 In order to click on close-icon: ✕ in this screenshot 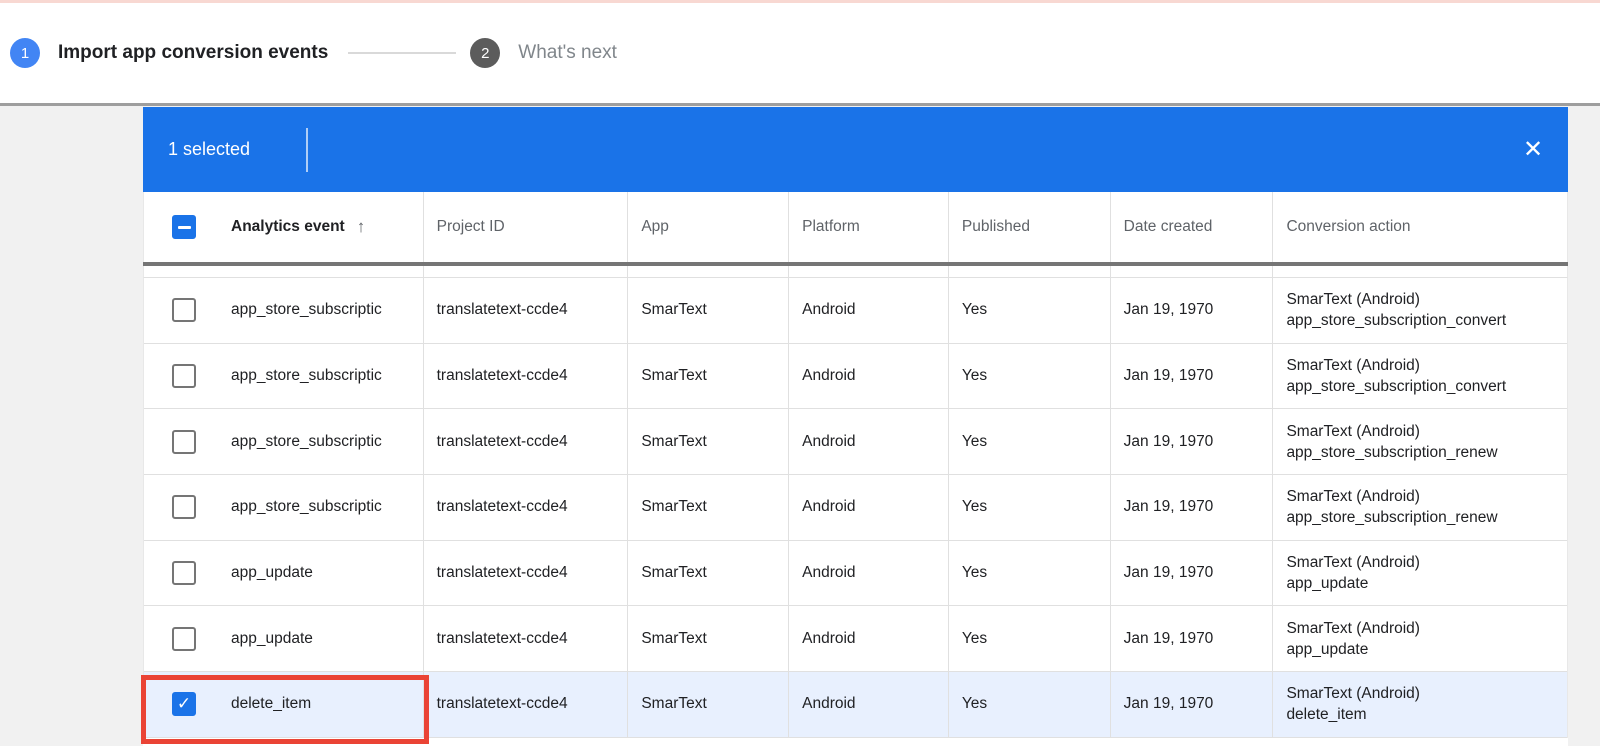, I will do `click(1533, 149)`.